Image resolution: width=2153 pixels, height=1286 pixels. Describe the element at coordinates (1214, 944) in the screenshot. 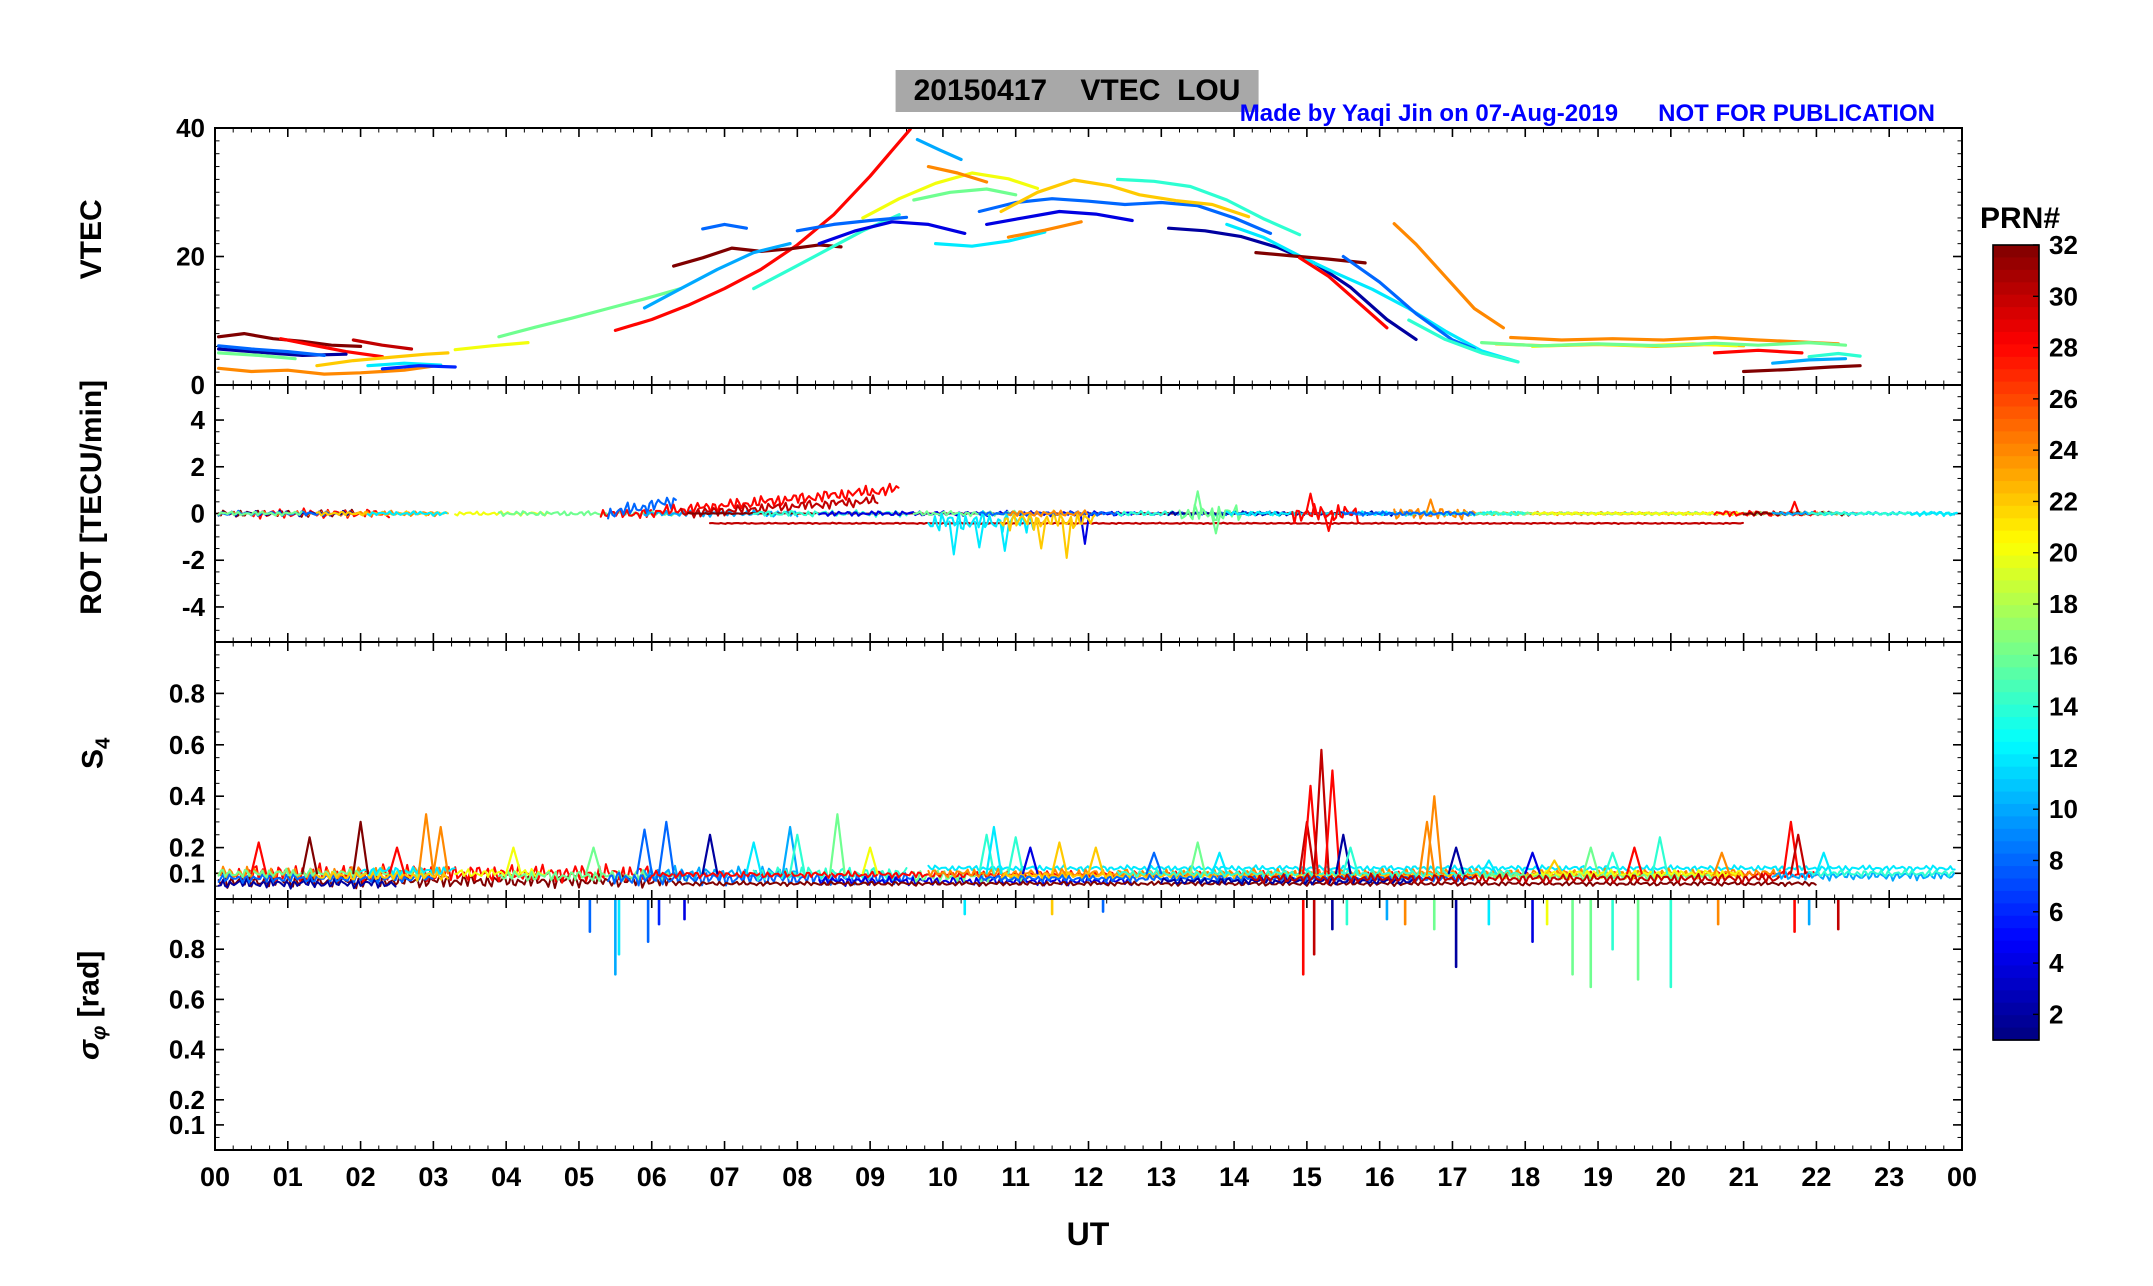

I see `sigma-phi-series` at that location.